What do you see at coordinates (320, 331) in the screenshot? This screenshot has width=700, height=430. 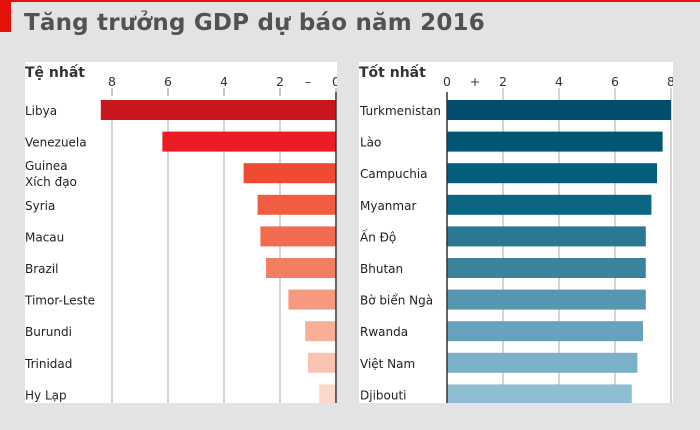 I see `bar-burundi` at bounding box center [320, 331].